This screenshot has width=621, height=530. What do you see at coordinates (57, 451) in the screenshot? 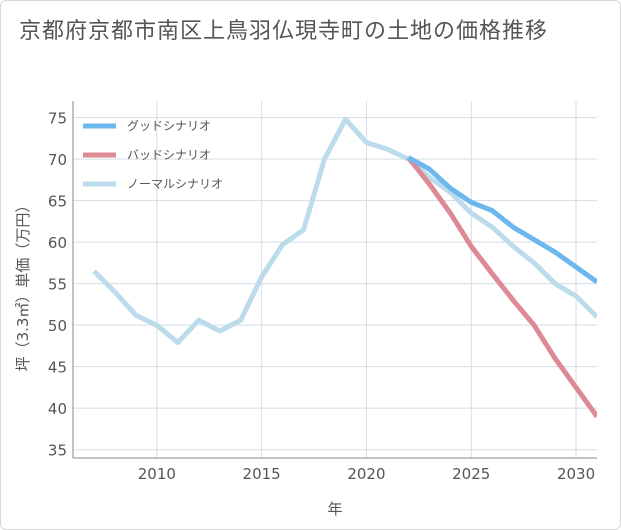
I see `y-tick-label: 35` at bounding box center [57, 451].